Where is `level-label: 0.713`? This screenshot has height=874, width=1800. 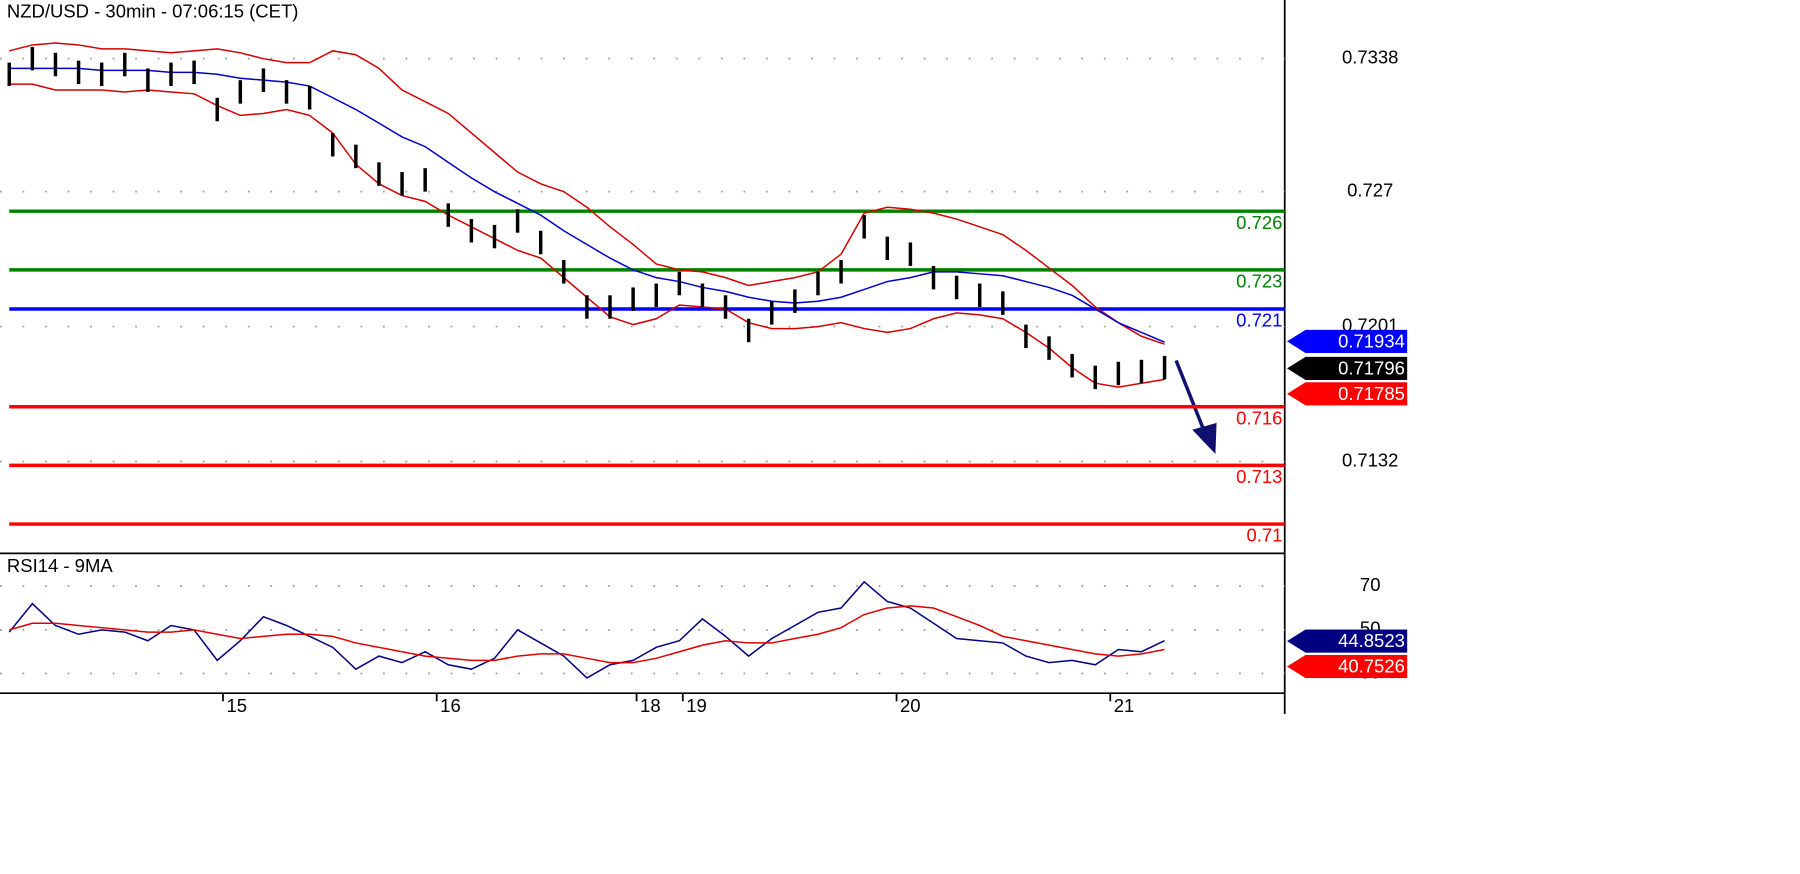
level-label: 0.713 is located at coordinates (1259, 476).